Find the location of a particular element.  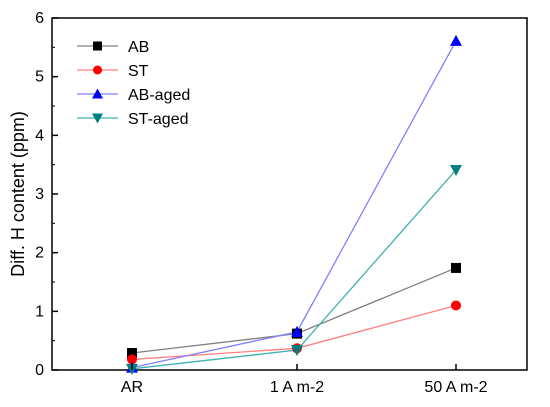

legend-label: ST is located at coordinates (138, 71).